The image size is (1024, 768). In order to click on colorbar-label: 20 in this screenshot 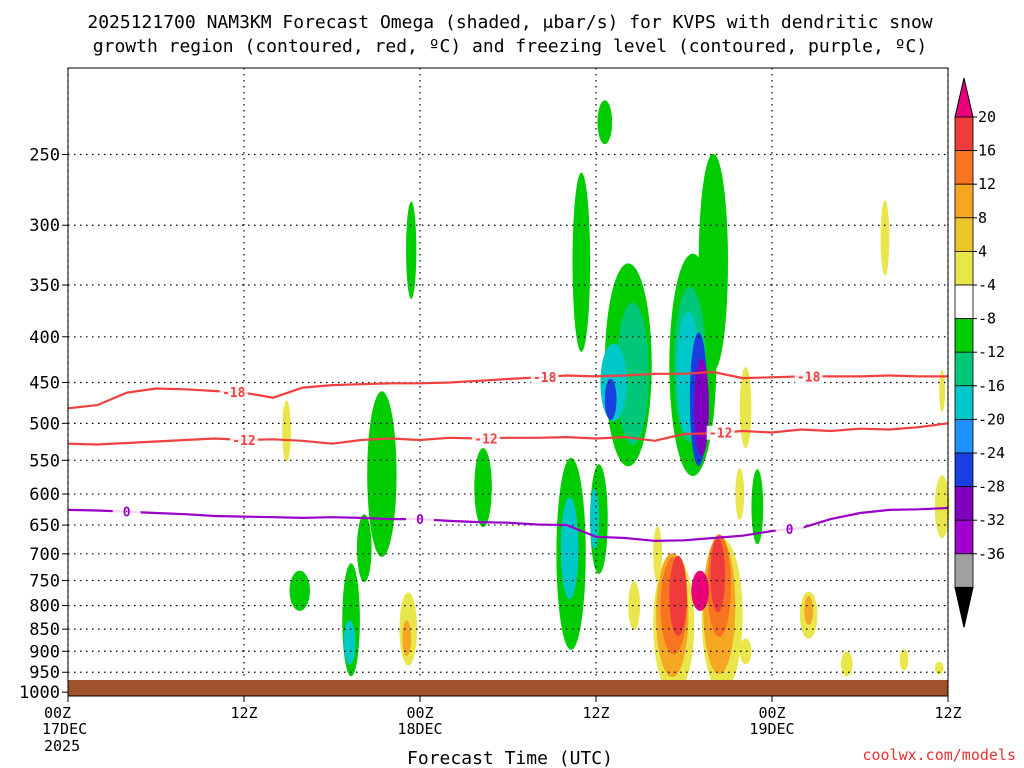, I will do `click(987, 117)`.